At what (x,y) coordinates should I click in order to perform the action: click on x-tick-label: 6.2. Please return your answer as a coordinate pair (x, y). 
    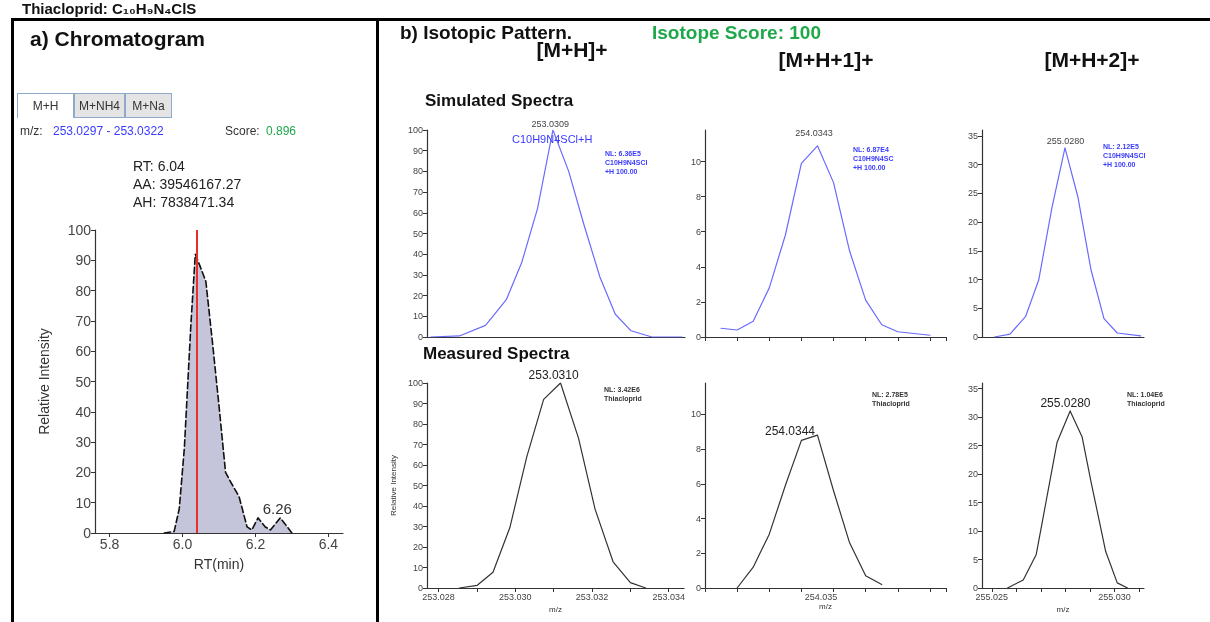
    Looking at the image, I should click on (255, 544).